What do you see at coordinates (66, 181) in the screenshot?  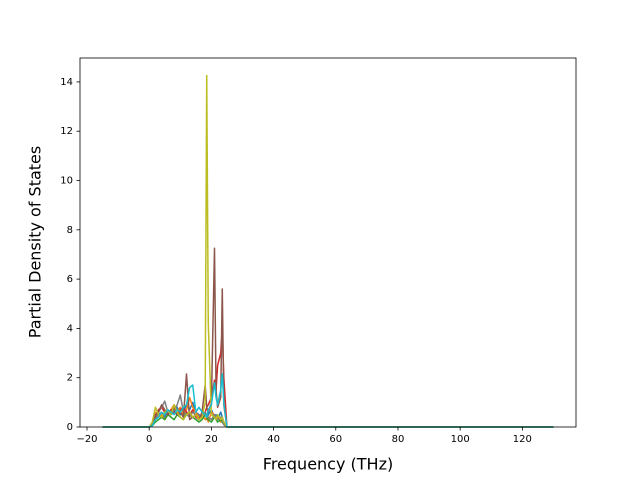 I see `y-tick-label: 10` at bounding box center [66, 181].